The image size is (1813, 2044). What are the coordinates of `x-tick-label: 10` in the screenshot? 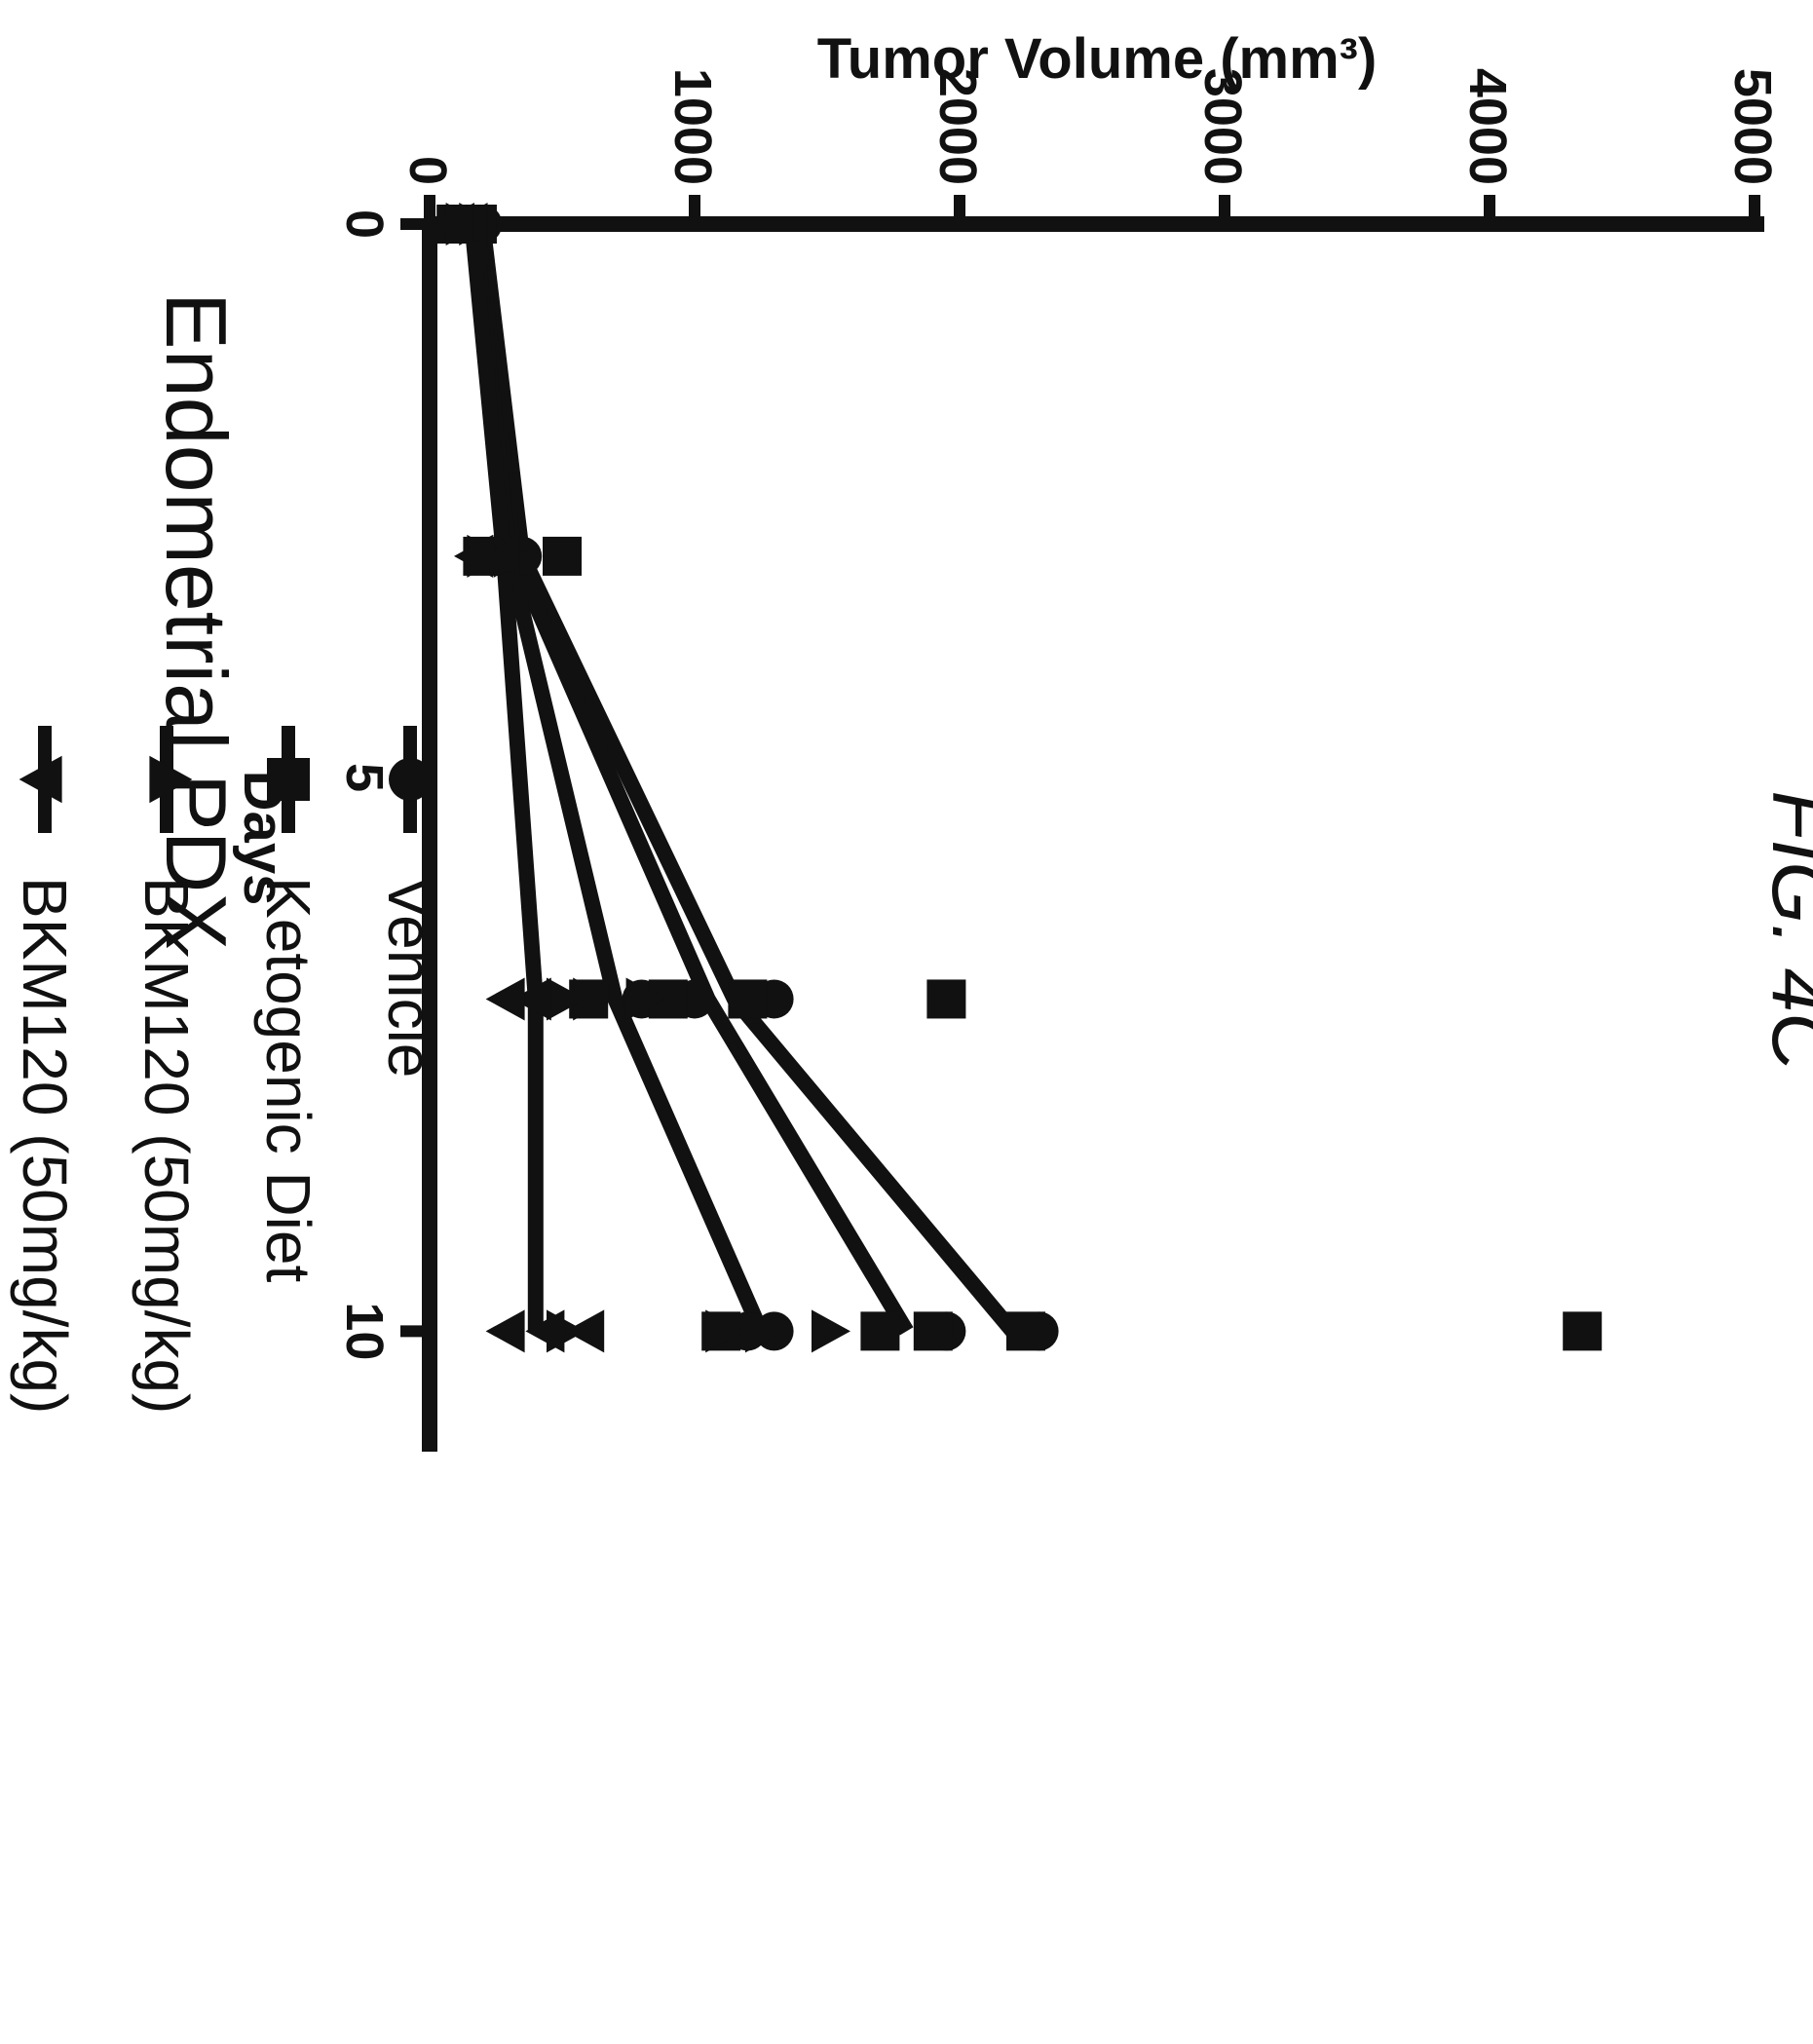 It's located at (364, 1331).